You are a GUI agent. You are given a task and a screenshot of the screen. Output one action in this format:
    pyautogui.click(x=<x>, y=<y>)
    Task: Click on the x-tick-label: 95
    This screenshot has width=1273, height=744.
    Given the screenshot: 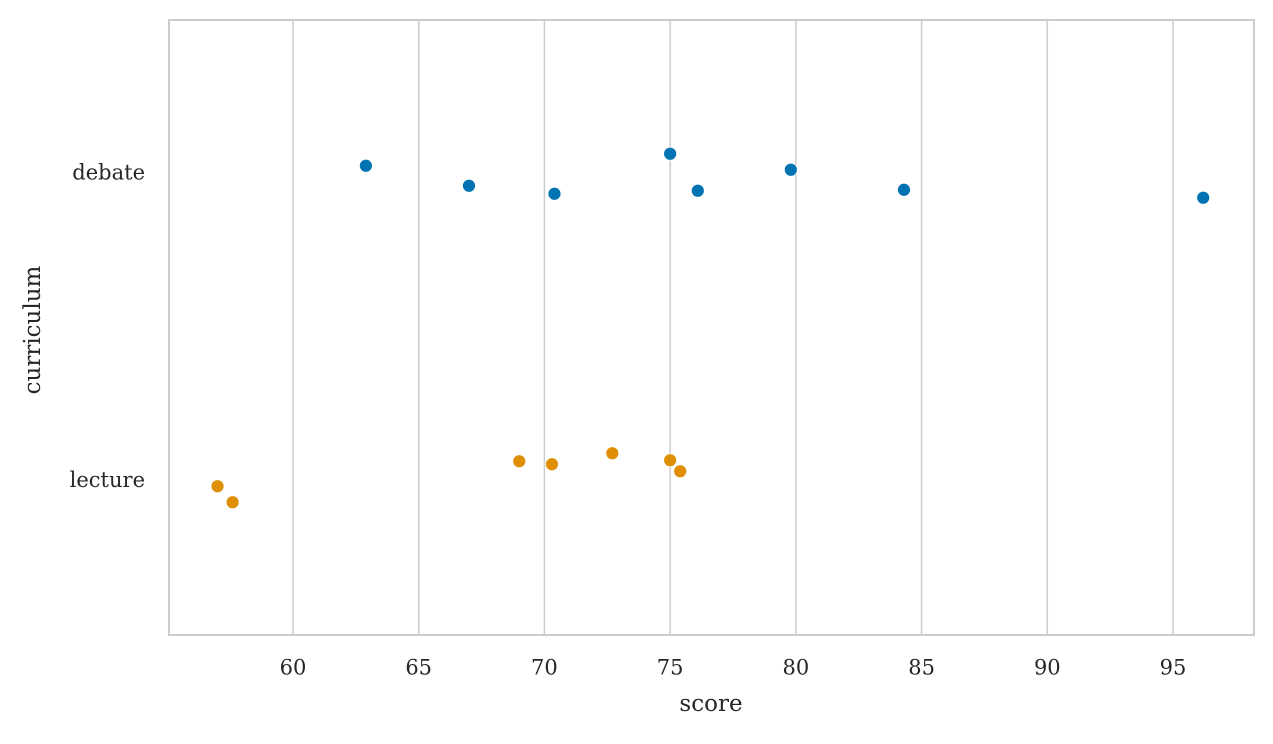 What is the action you would take?
    pyautogui.click(x=1173, y=668)
    